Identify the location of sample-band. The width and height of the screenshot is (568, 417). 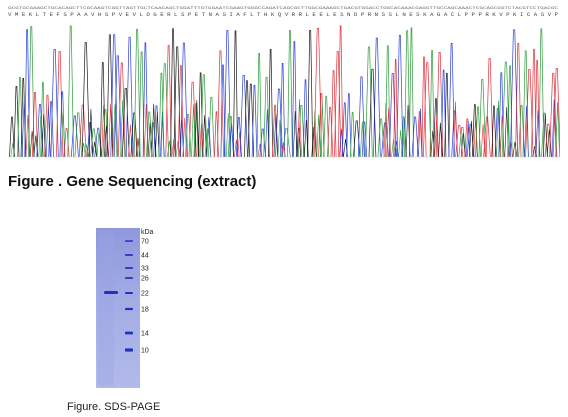
(111, 292).